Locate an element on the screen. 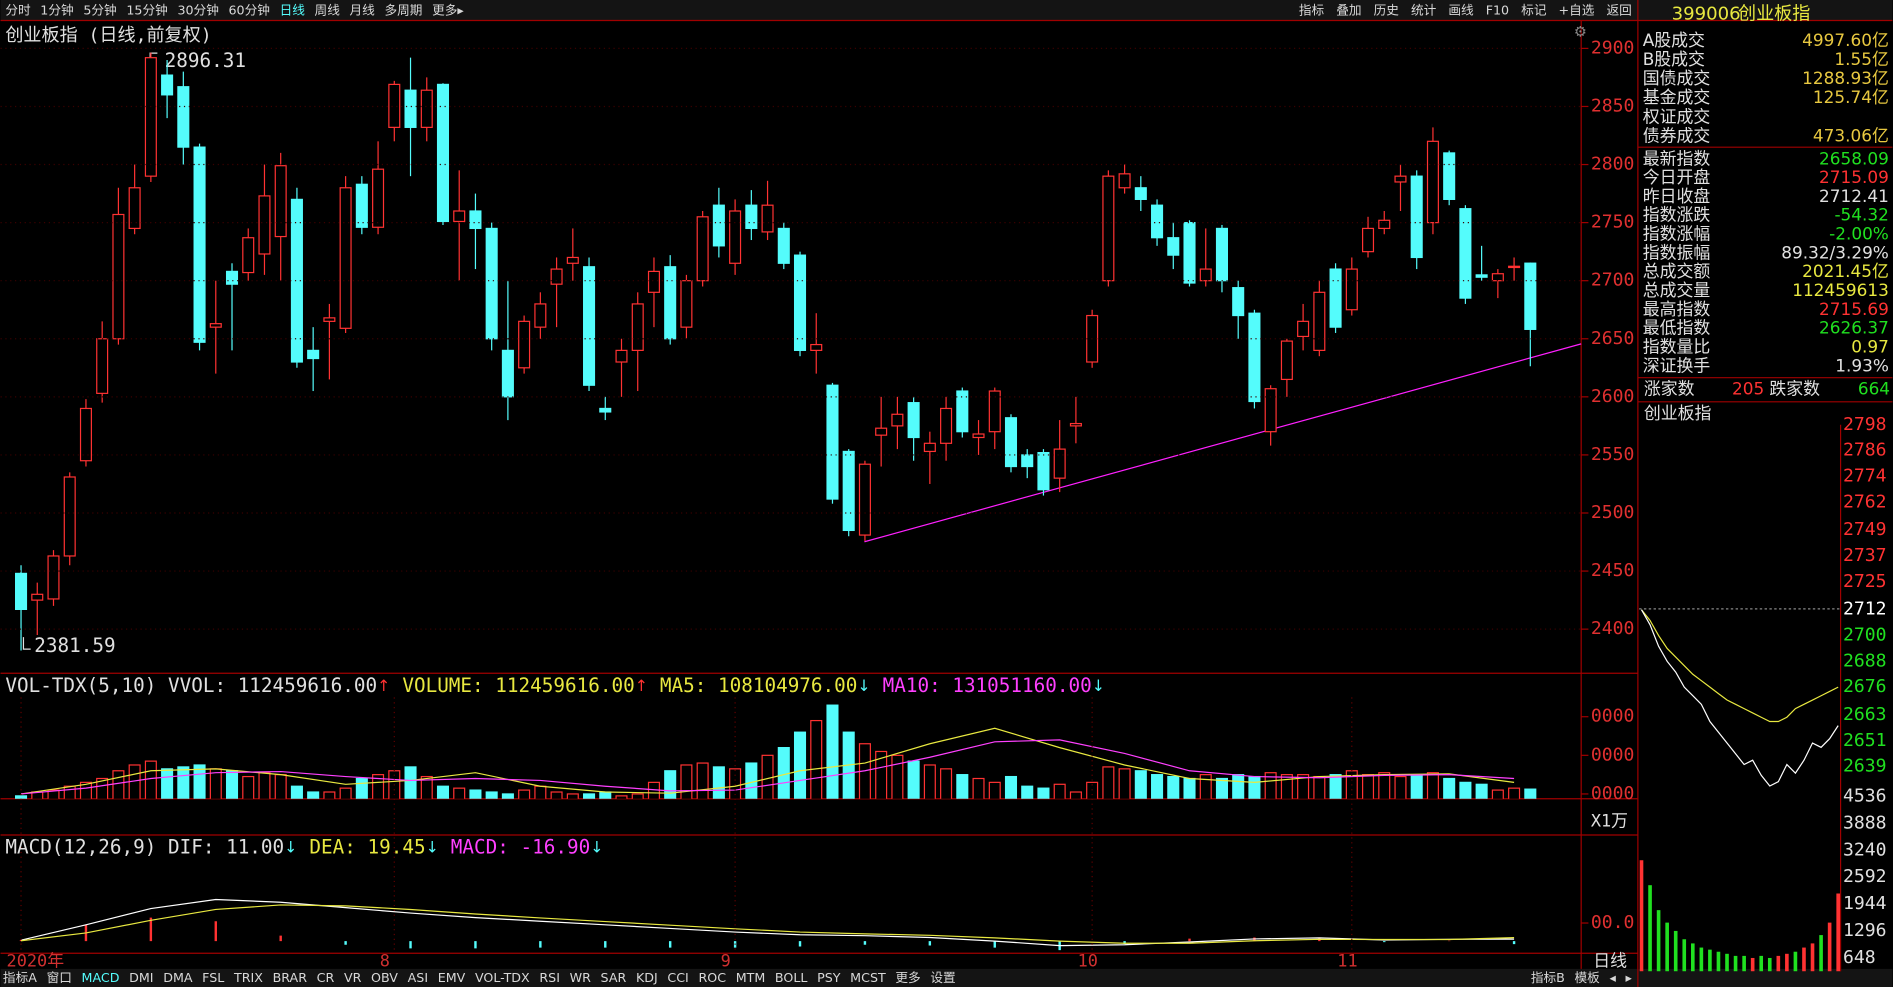 The height and width of the screenshot is (987, 1893). tool-button: +自选 is located at coordinates (1577, 9).